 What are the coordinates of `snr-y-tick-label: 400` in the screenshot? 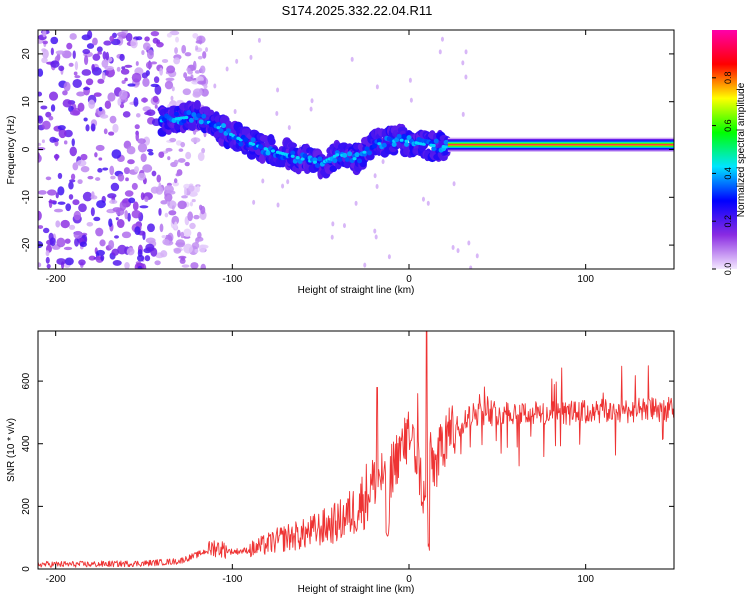 It's located at (26, 443).